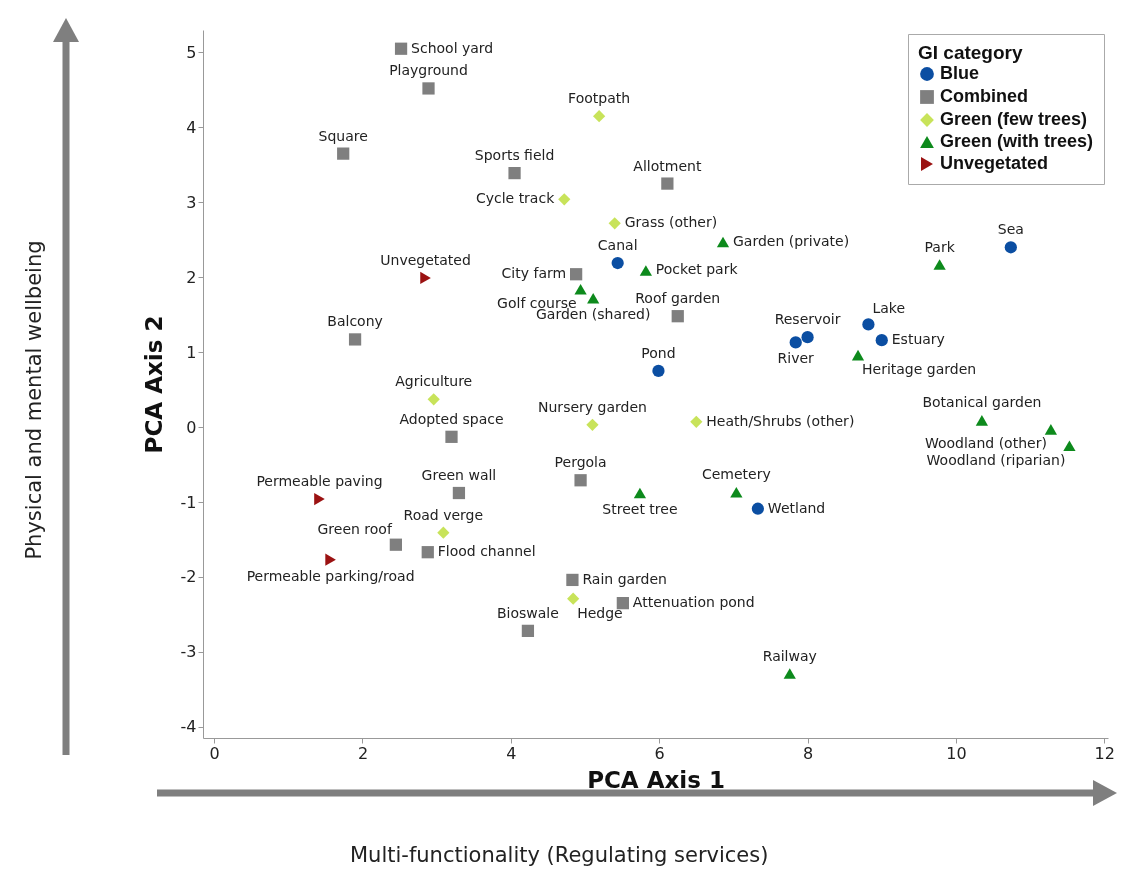 The width and height of the screenshot is (1122, 877). What do you see at coordinates (1010, 229) in the screenshot?
I see `annotation: Sea` at bounding box center [1010, 229].